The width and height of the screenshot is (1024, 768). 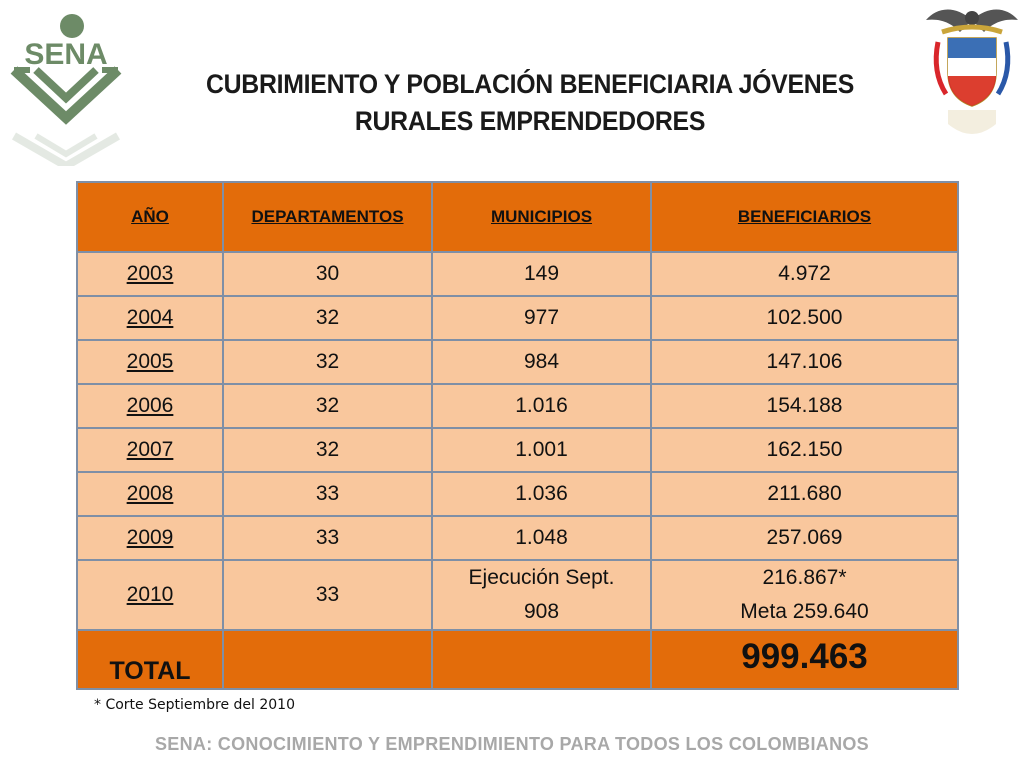 What do you see at coordinates (150, 494) in the screenshot?
I see `year-link: 2008` at bounding box center [150, 494].